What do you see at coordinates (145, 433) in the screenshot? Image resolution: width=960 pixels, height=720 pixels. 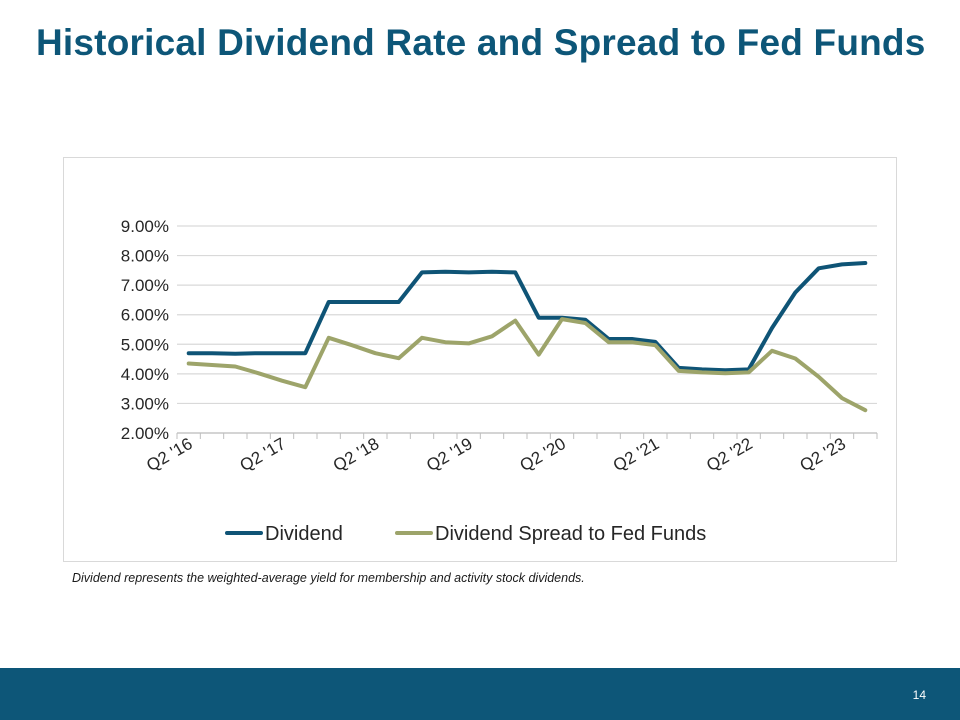 I see `y-tick-label: 2.00%` at bounding box center [145, 433].